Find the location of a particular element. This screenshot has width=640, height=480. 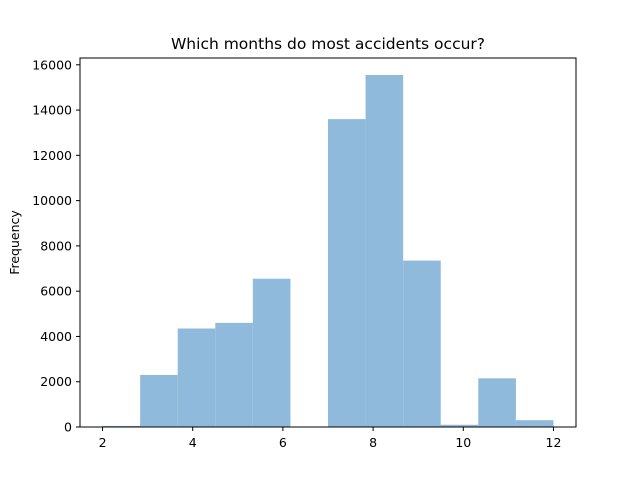

y-axis-ticks: 0 2000 4000 6000 8000 10000 12000 14000 16000 is located at coordinates (56, 246).